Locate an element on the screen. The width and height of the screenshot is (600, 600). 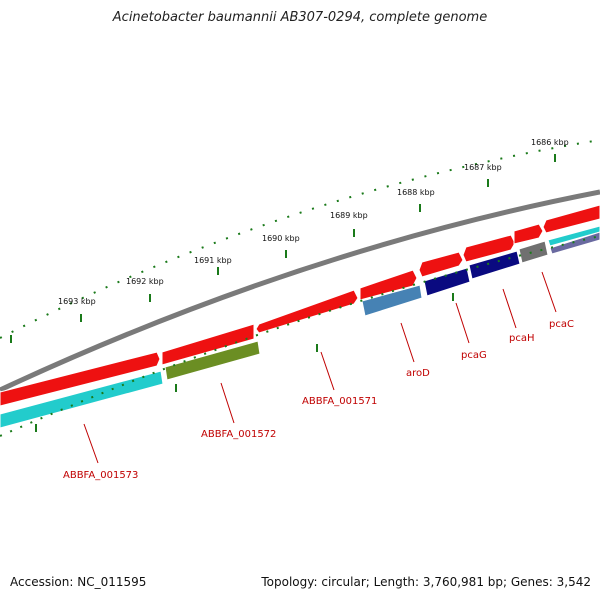
scale-label: 1691 kbp is located at coordinates (213, 260).